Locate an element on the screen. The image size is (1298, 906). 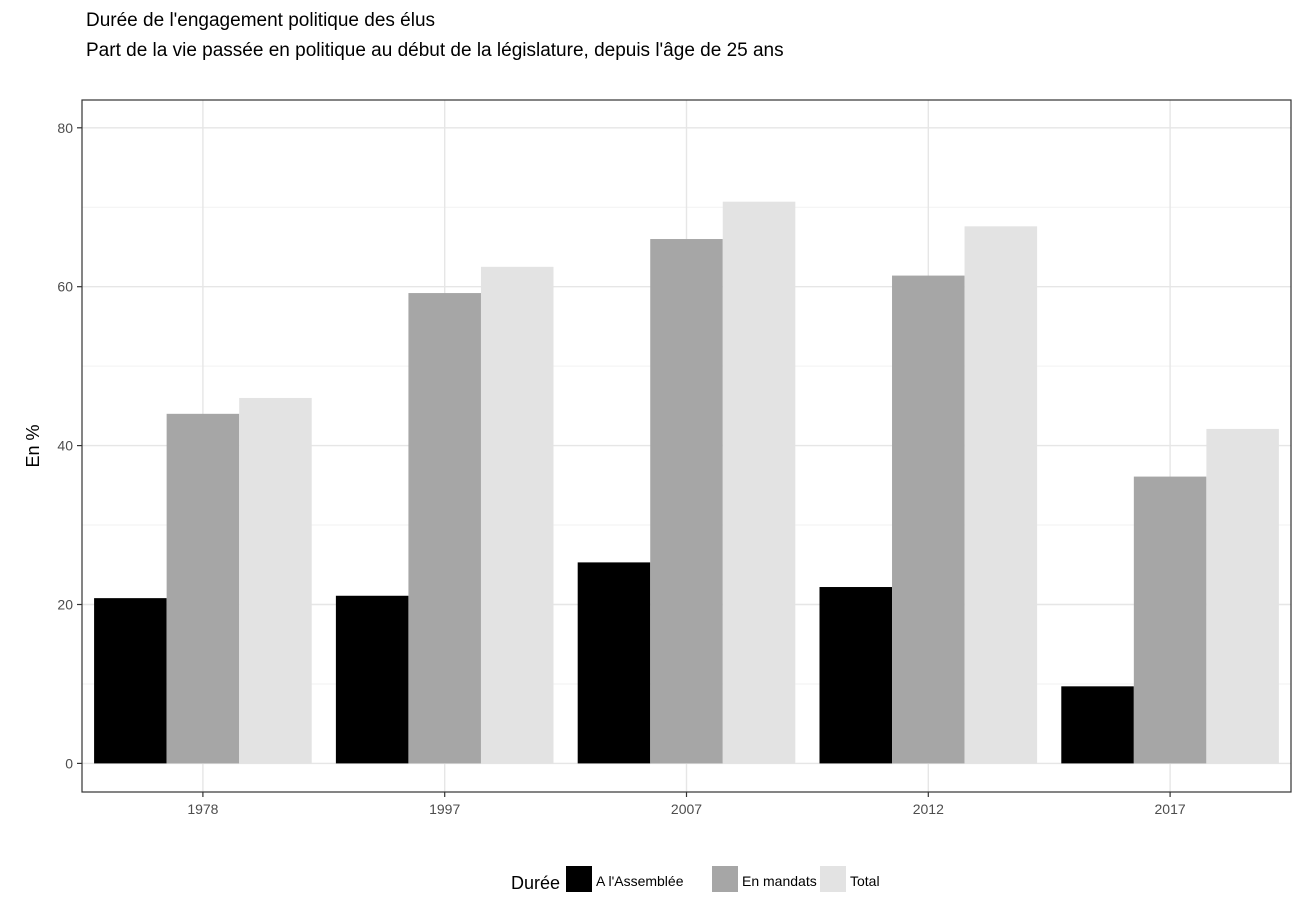
y-tick-label: 80 is located at coordinates (65, 128).